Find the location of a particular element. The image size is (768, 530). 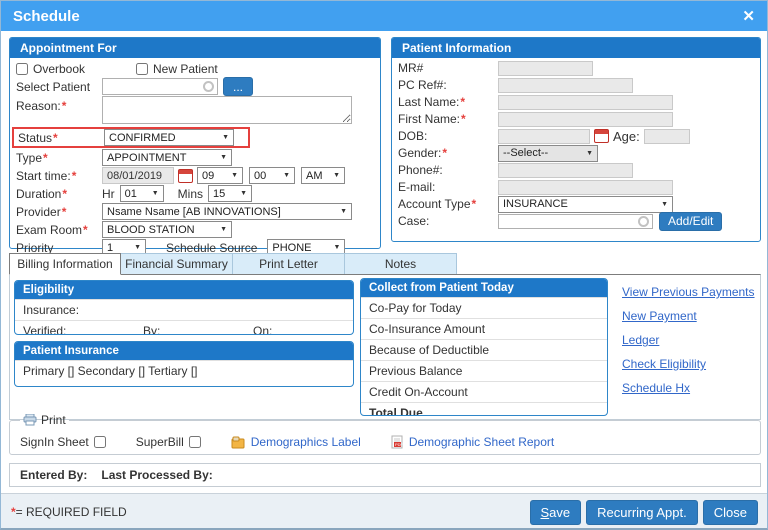

mins-label: Mins is located at coordinates (190, 193).